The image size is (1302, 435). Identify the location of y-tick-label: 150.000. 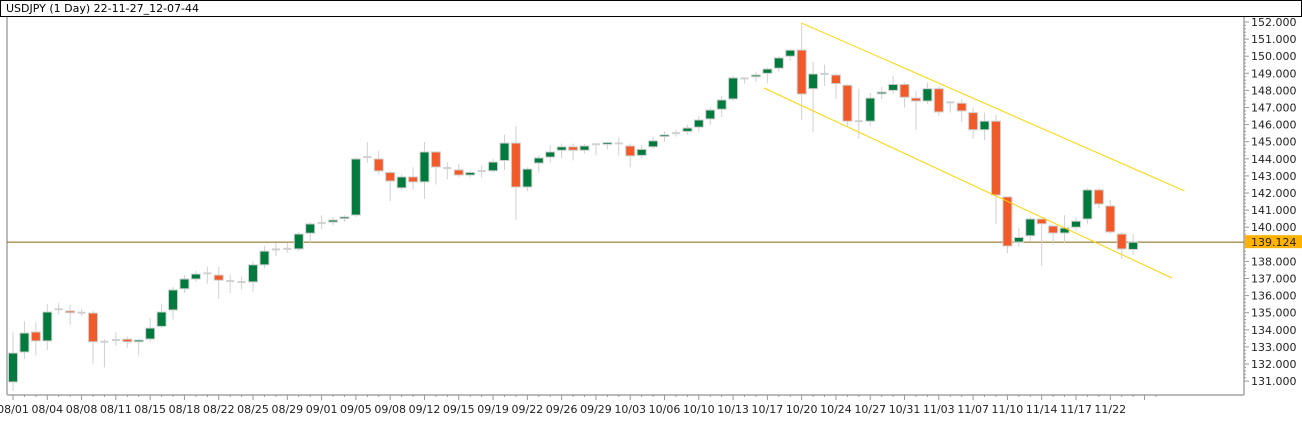
(1274, 56).